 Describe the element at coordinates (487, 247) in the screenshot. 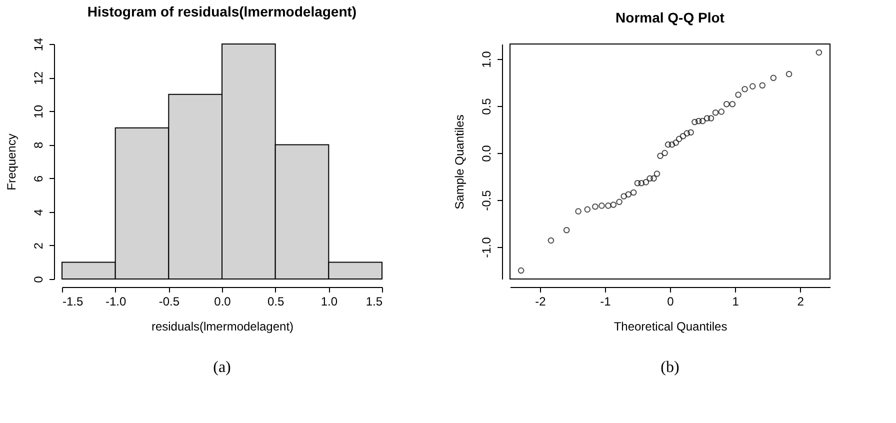

I see `y-tick-label: -1.0` at that location.